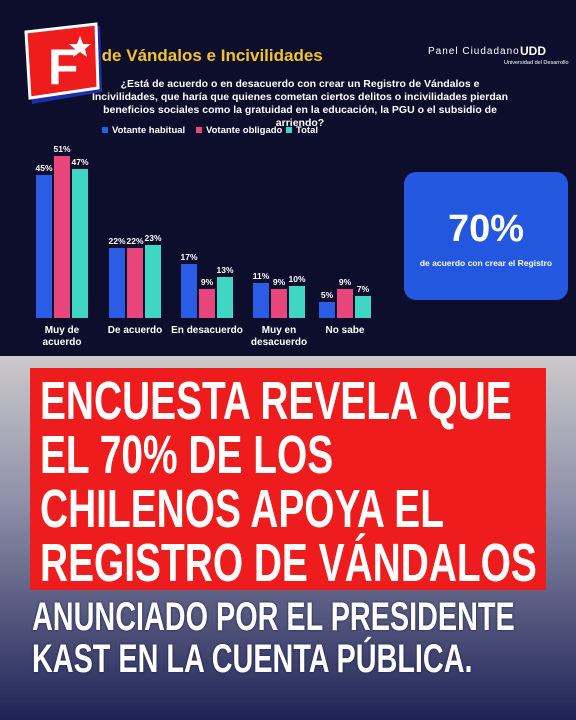 Image resolution: width=576 pixels, height=720 pixels. I want to click on value-label: 10%, so click(297, 279).